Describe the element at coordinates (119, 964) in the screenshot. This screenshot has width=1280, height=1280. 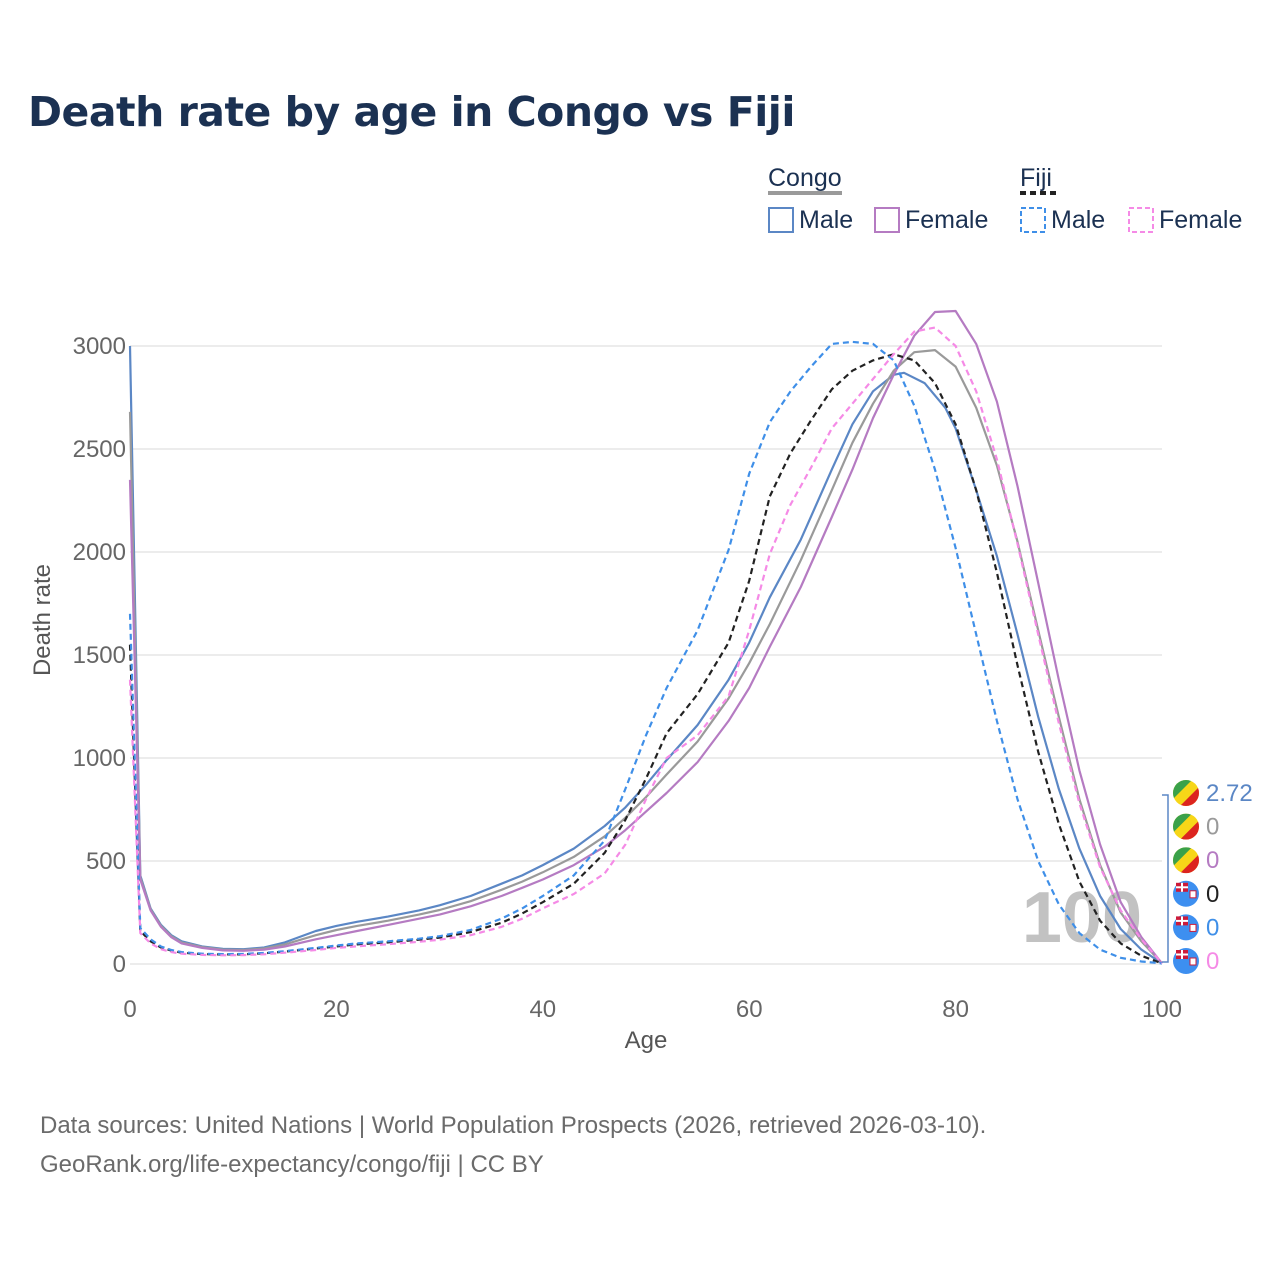
I see `y-tick-label: 0` at that location.